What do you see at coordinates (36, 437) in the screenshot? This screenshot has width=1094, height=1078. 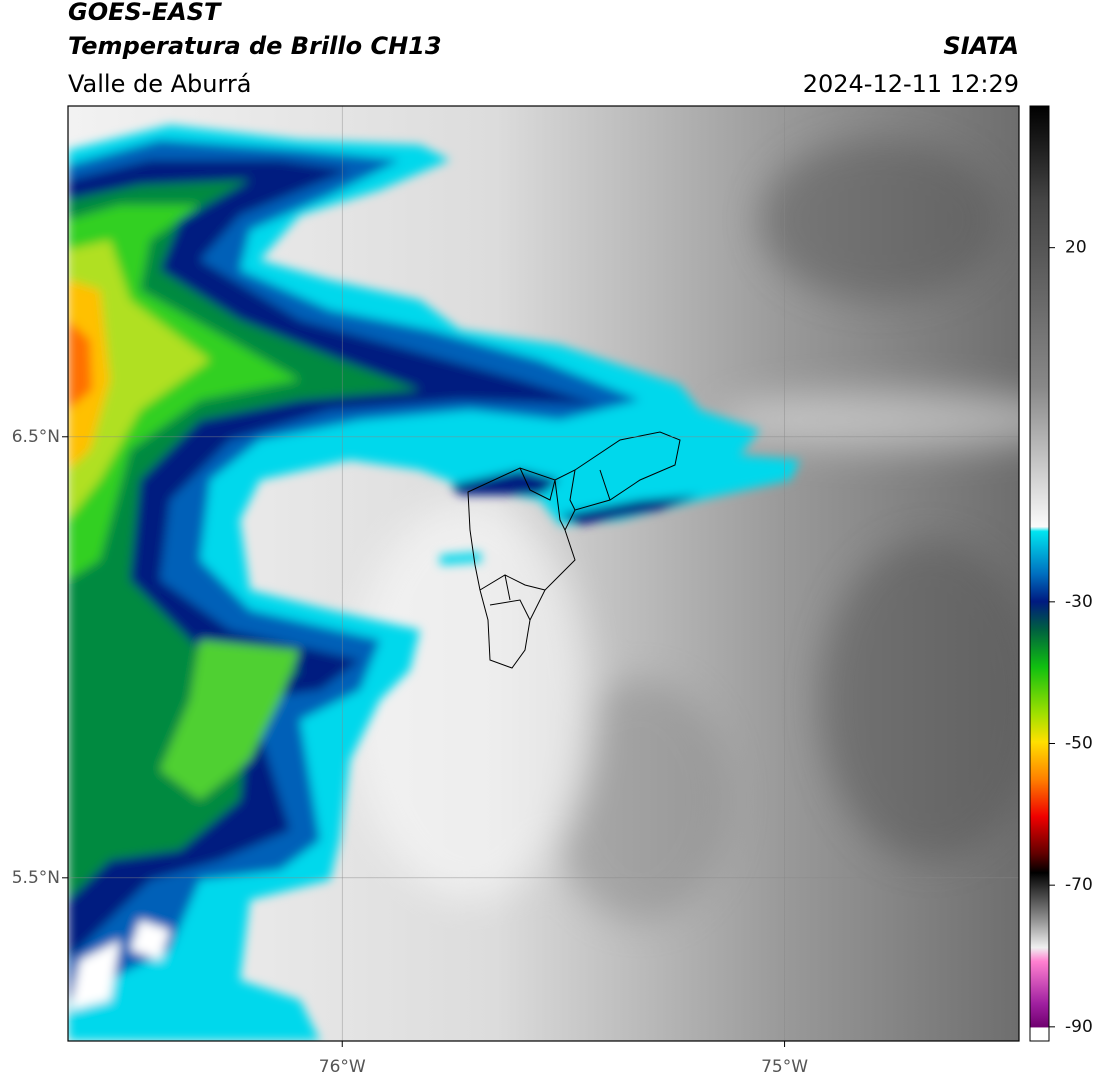 I see `y-tick-label: 6.5°N` at bounding box center [36, 437].